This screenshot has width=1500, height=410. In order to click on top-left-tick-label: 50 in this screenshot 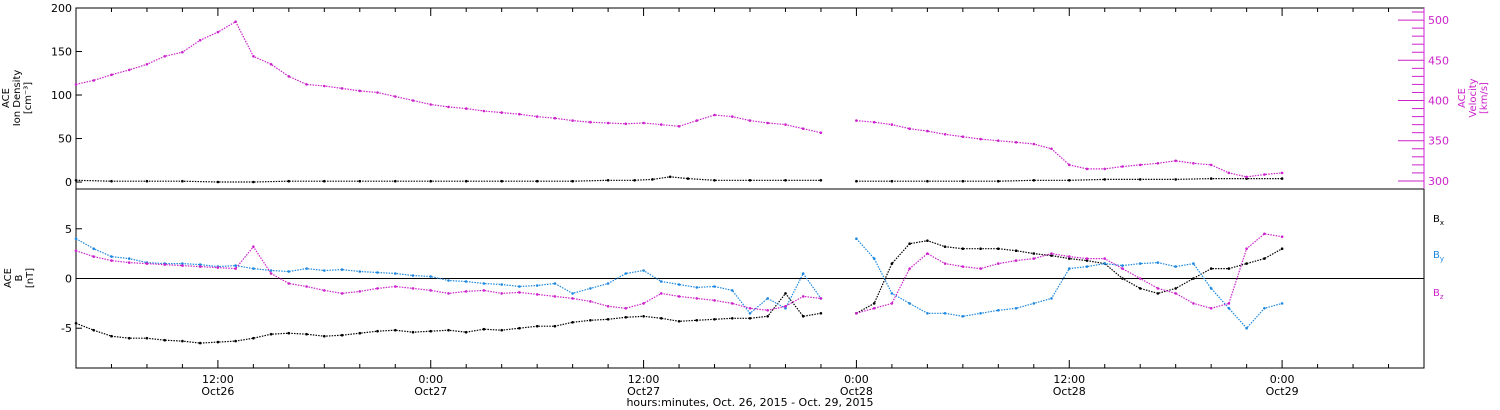, I will do `click(65, 139)`.